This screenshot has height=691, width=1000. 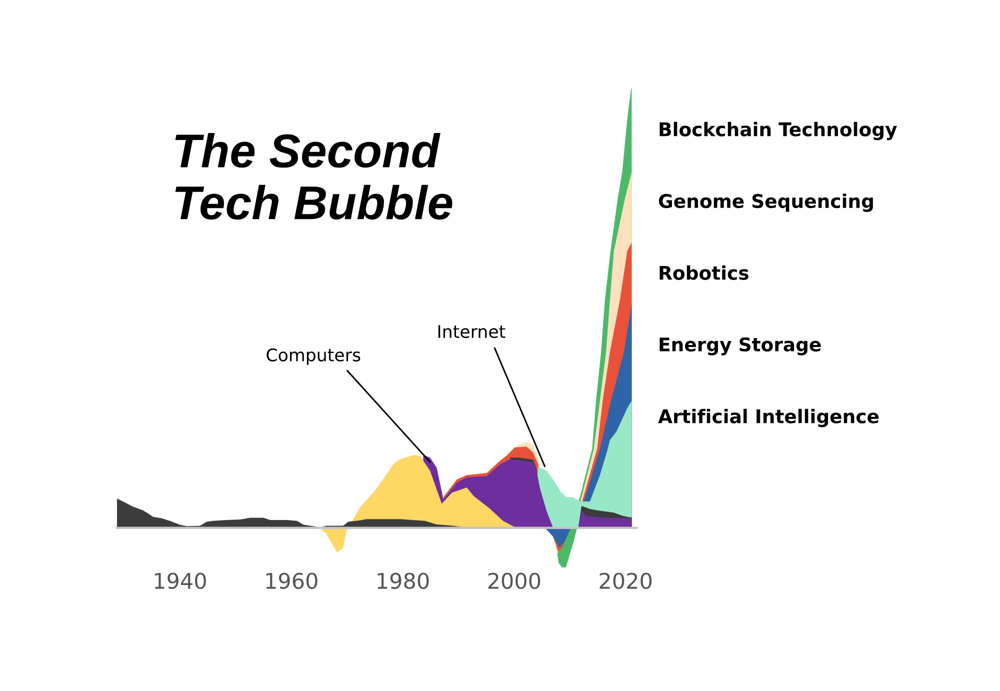 What do you see at coordinates (626, 580) in the screenshot?
I see `x-tick-label: 2020` at bounding box center [626, 580].